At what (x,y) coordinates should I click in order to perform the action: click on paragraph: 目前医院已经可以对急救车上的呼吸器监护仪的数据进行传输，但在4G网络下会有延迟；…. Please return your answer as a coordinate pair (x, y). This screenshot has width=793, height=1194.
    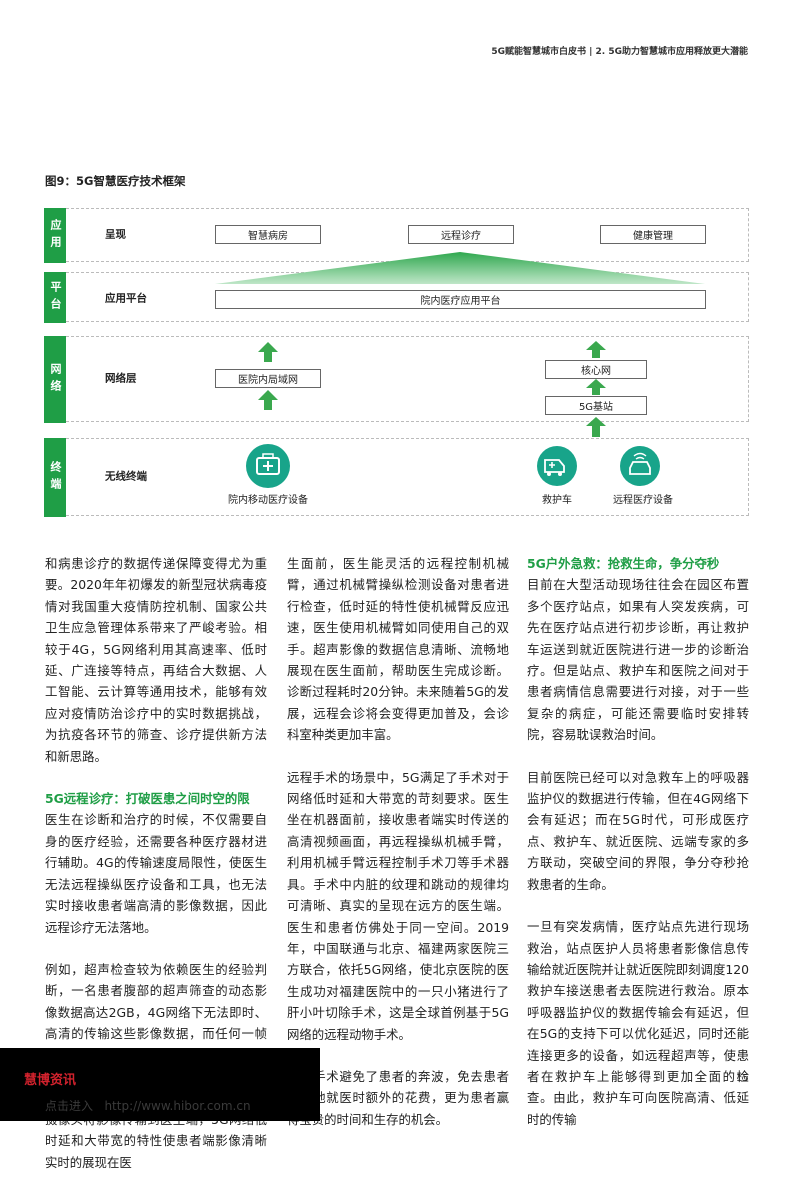
    Looking at the image, I should click on (638, 830).